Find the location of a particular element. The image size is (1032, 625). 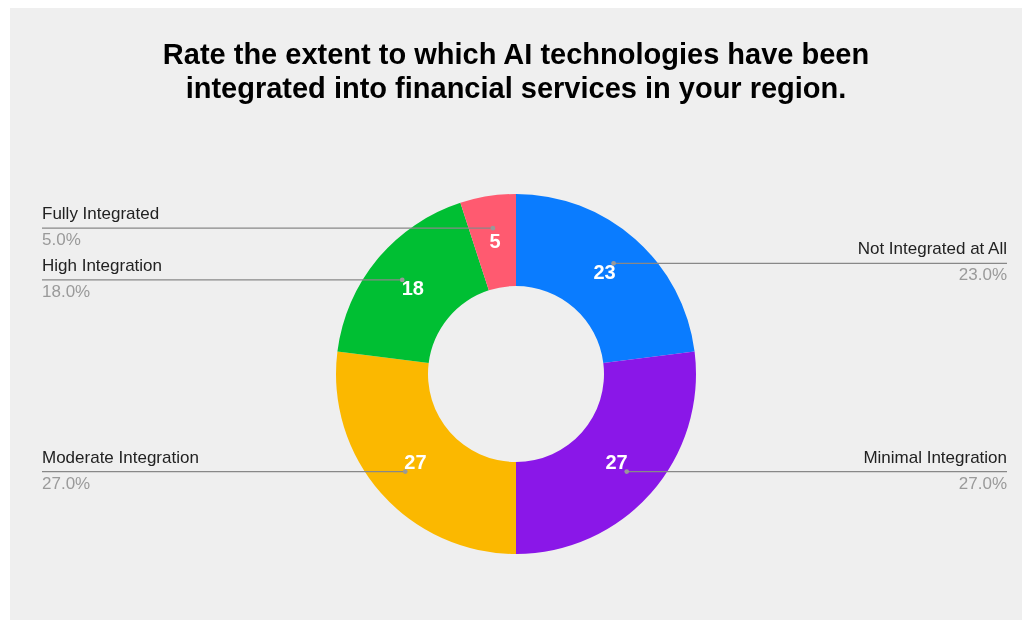

slice-label: Minimal Integration is located at coordinates (935, 457).